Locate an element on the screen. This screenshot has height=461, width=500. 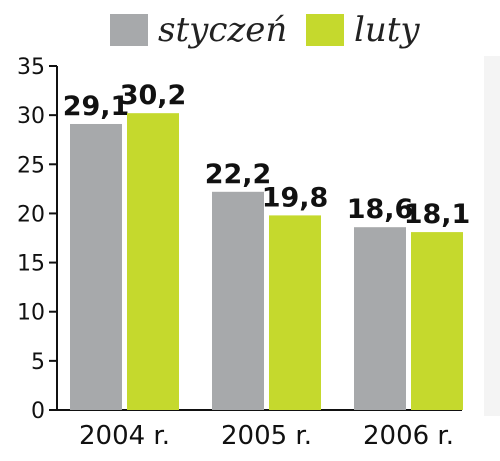
legend-label-0: styczeń is located at coordinates (222, 30).